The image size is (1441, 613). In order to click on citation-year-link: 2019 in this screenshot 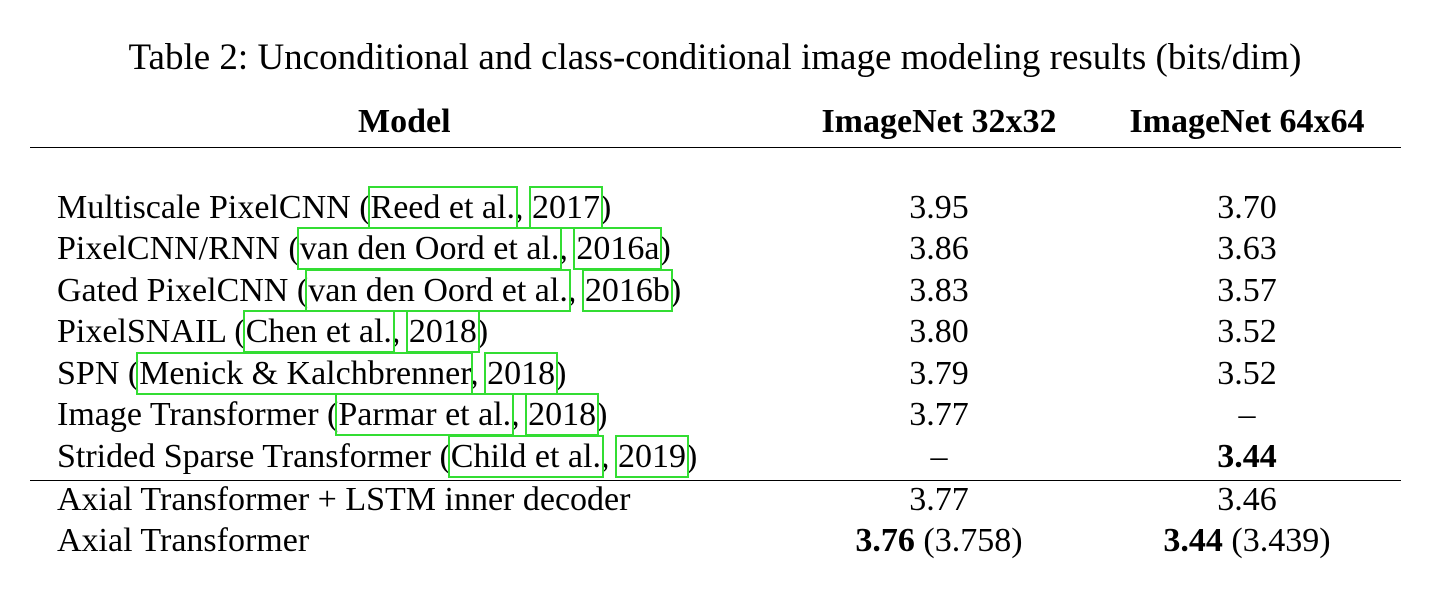, I will do `click(651, 456)`.